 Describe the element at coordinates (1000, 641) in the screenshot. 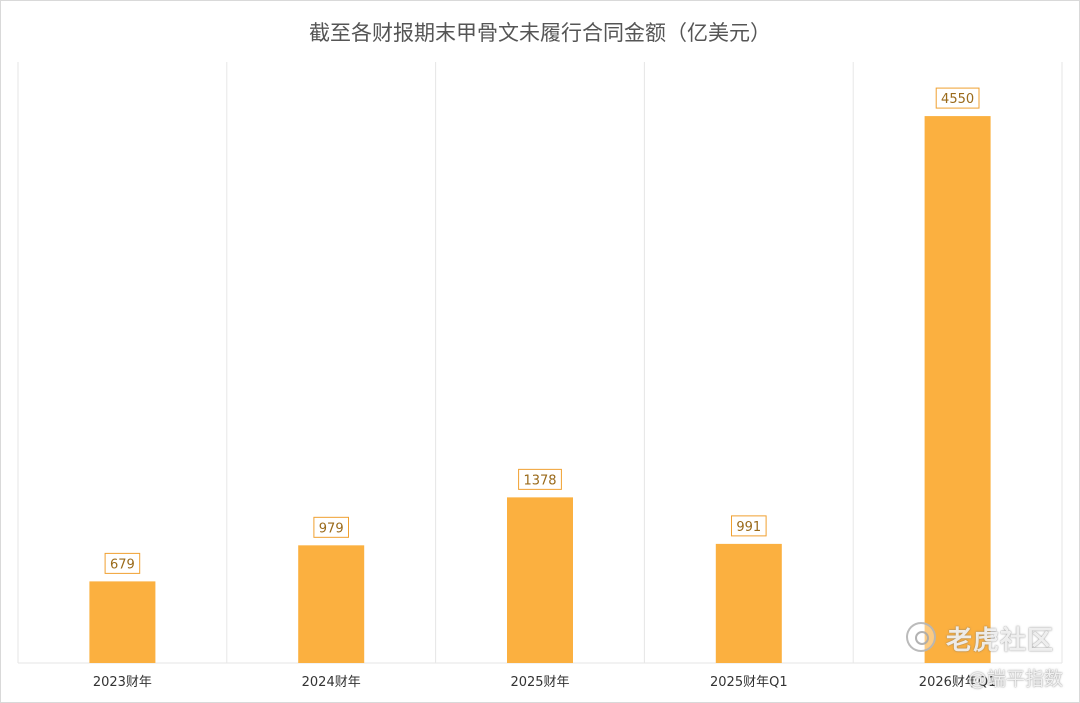

I see `watermark-brand: 老虎社区` at that location.